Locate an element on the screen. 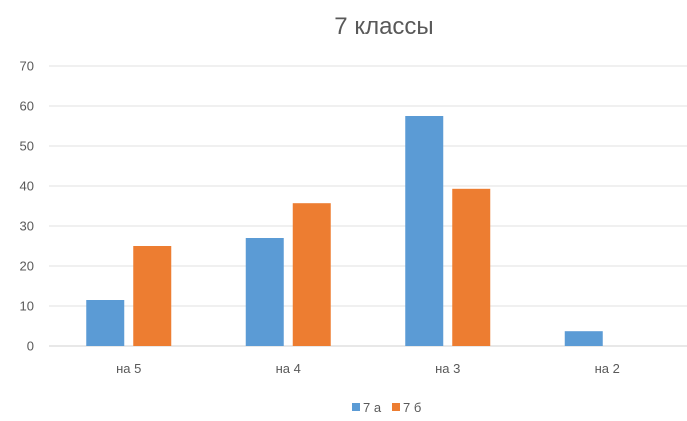  y-tick-label: 60 is located at coordinates (27, 106).